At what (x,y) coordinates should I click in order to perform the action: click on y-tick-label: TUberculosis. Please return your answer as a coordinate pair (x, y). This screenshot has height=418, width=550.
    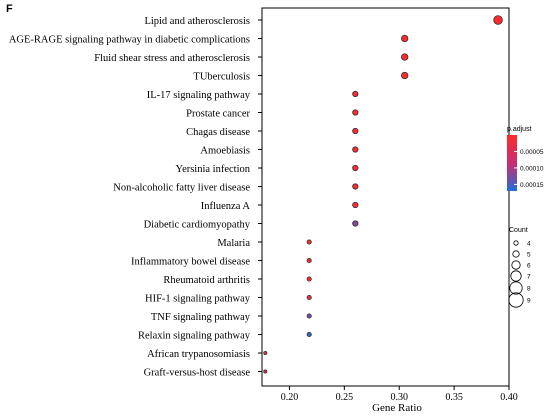
    Looking at the image, I should click on (221, 77).